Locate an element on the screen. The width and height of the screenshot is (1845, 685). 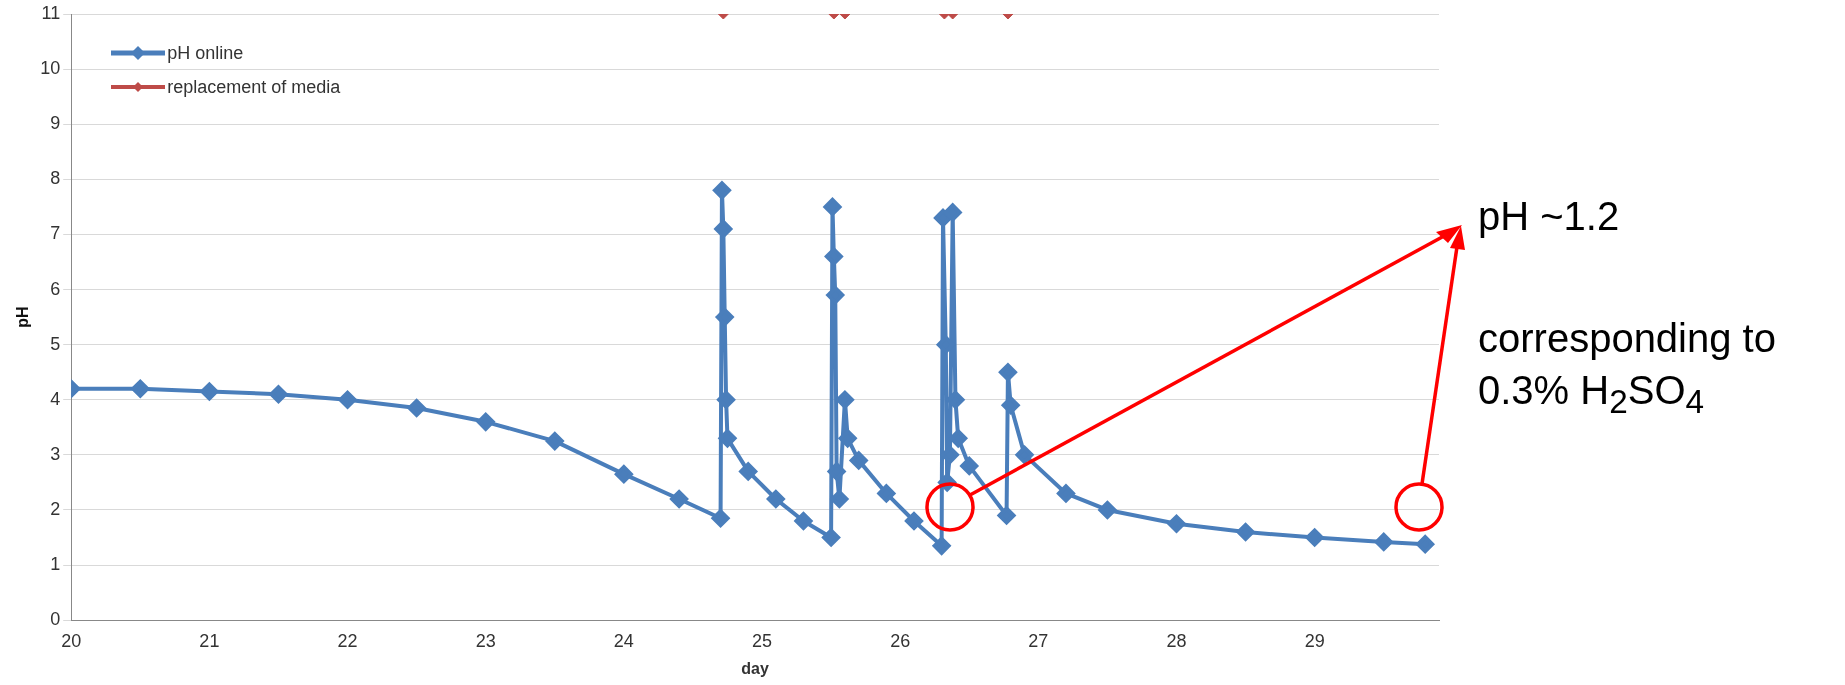
legend-label: pH online is located at coordinates (205, 53).